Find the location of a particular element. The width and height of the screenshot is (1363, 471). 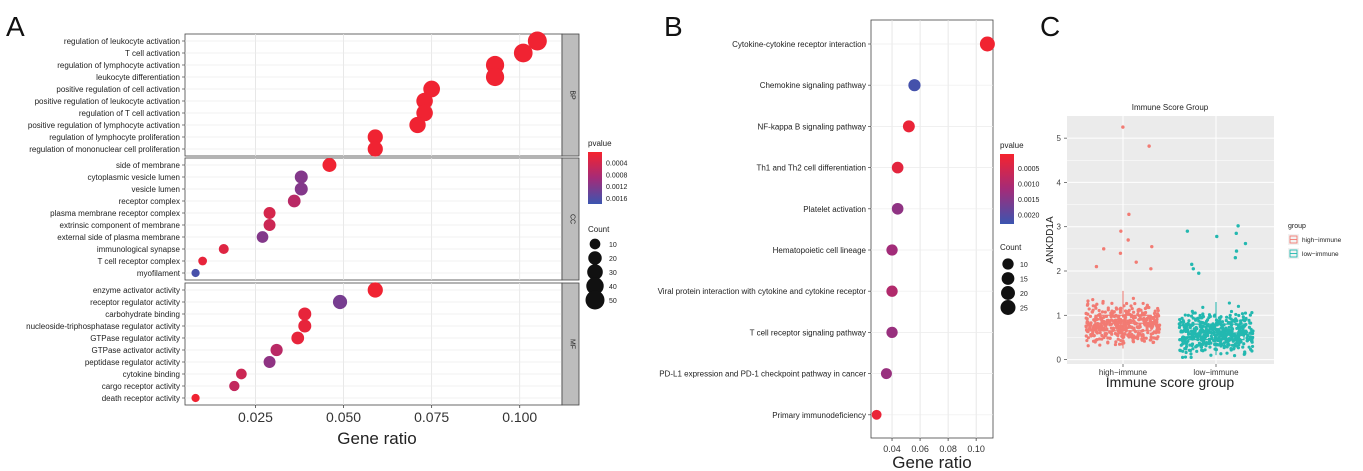

panel-c-box is located at coordinates (1216, 332).